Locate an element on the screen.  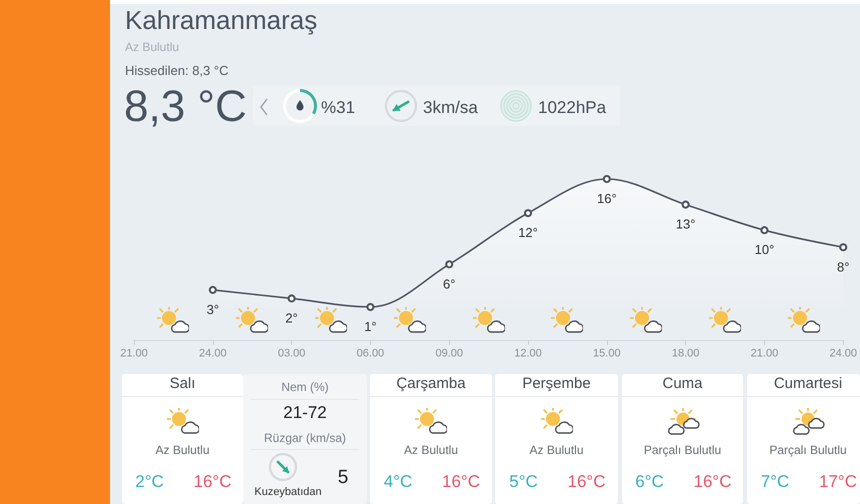
text: Rüzgar (km/sa) is located at coordinates (305, 437).